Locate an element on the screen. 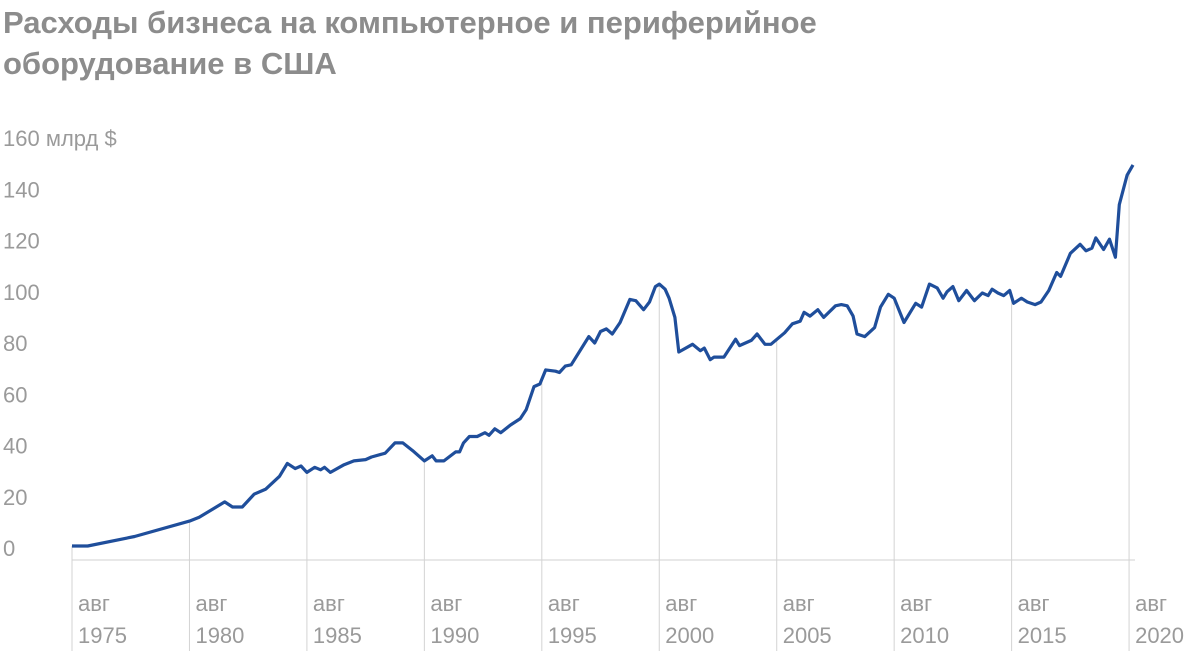  x-tick-label: авг 1980 is located at coordinates (219, 619).